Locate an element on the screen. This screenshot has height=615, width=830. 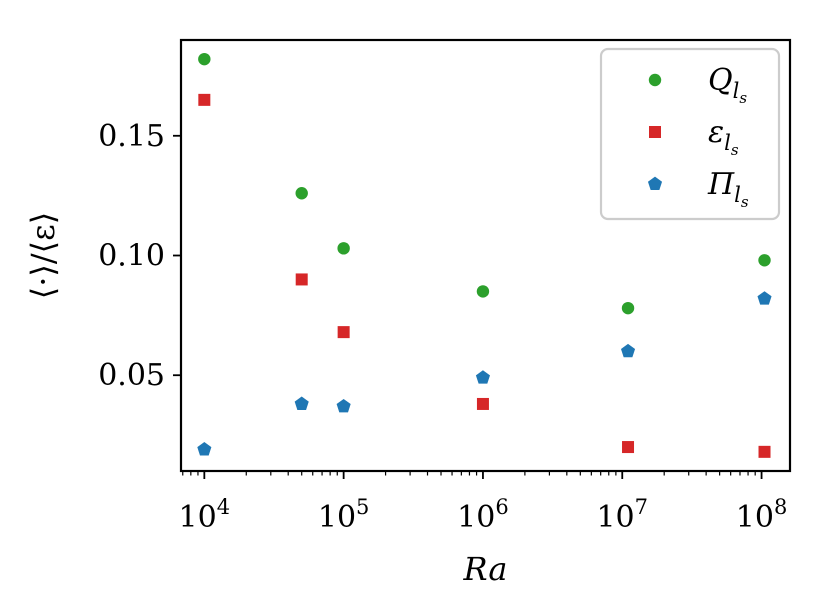
y-tick-label: 0.05 is located at coordinates (131, 375).